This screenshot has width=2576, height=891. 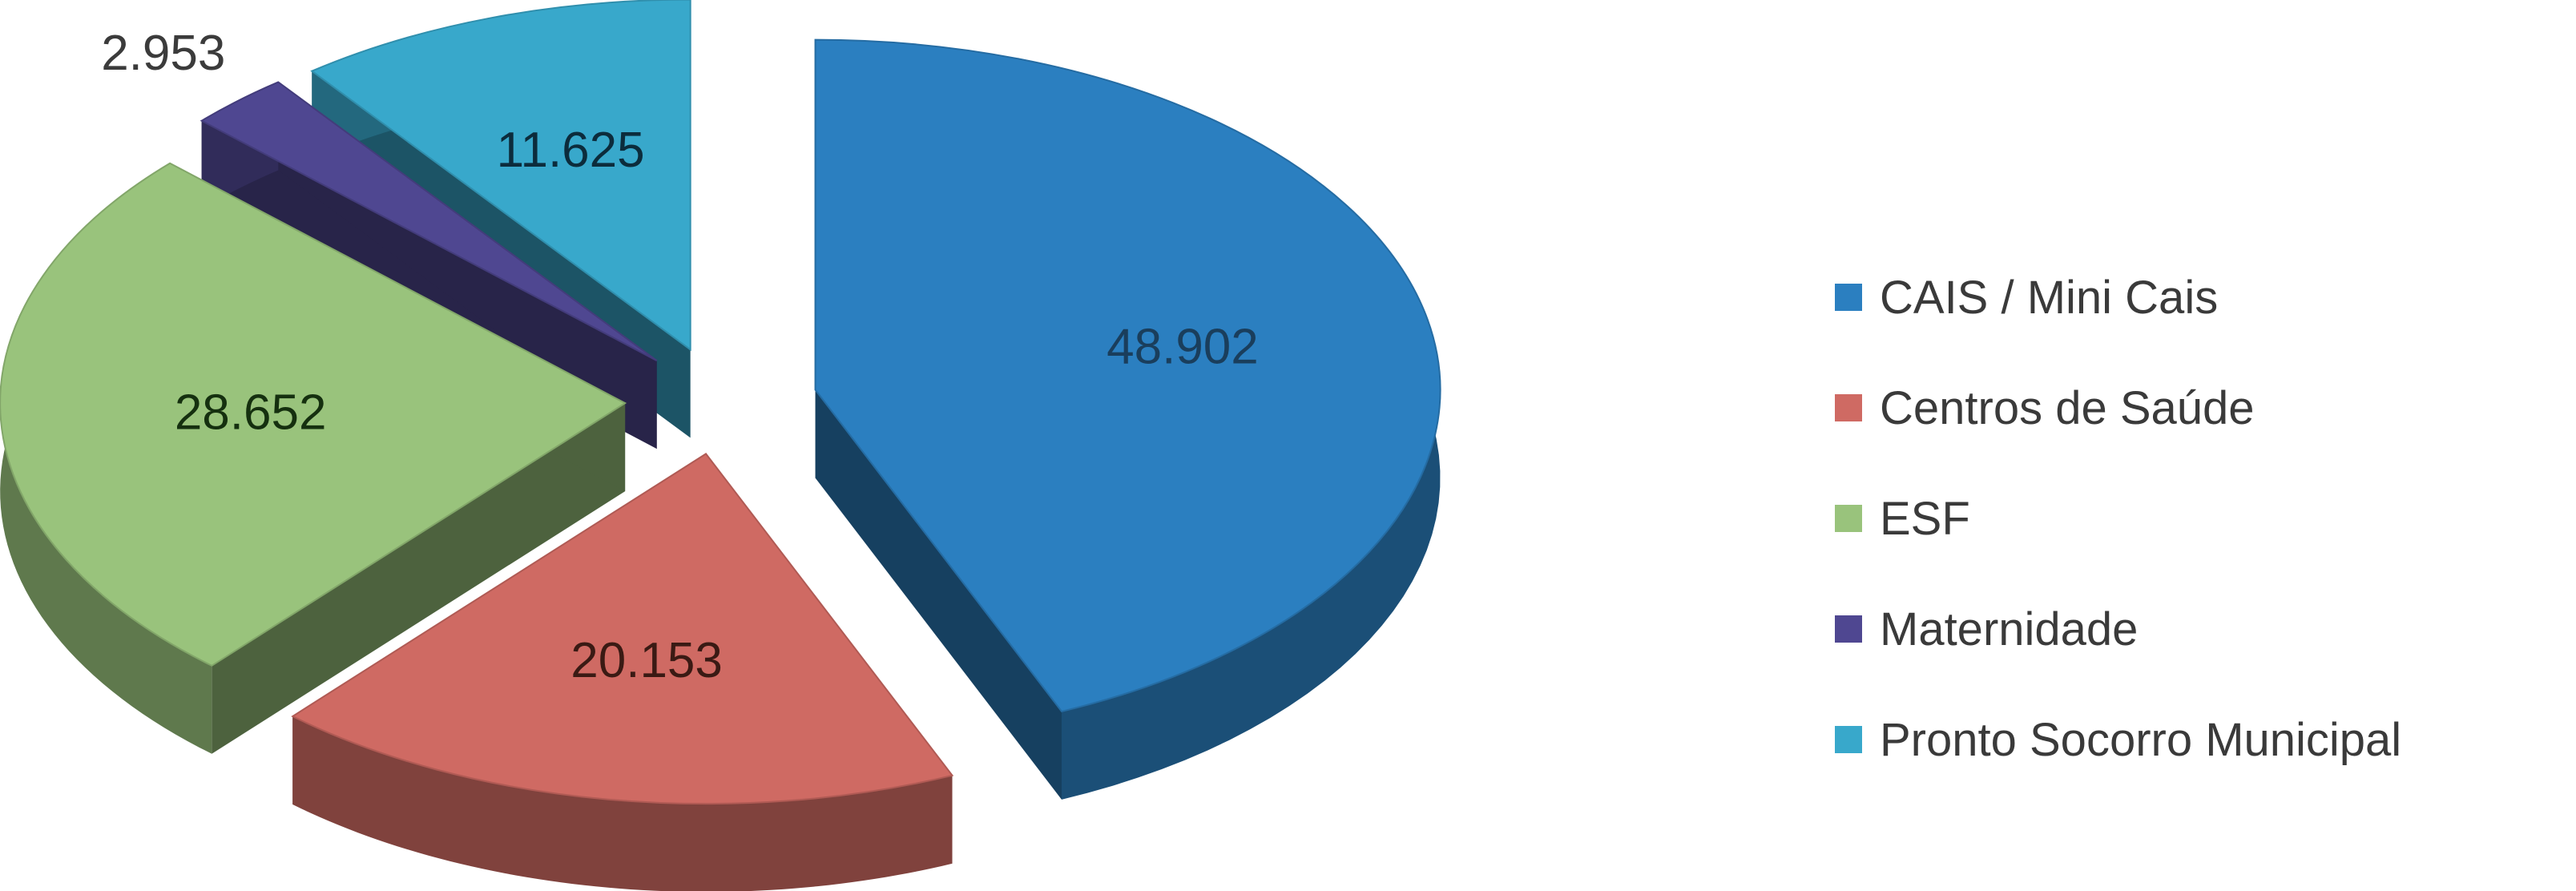 What do you see at coordinates (622, 804) in the screenshot?
I see `pie-slice-wall-centros-de-saude` at bounding box center [622, 804].